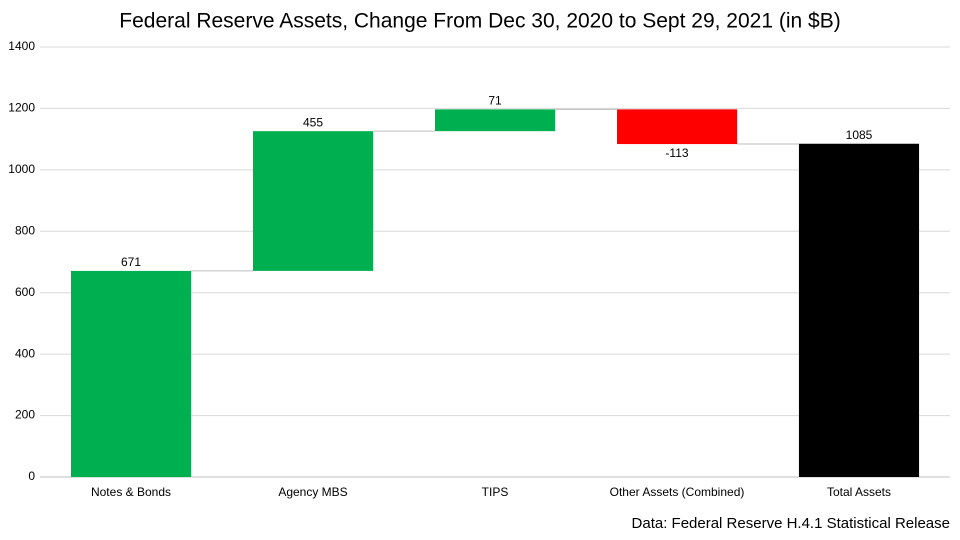  I want to click on value-label: 455, so click(313, 122).